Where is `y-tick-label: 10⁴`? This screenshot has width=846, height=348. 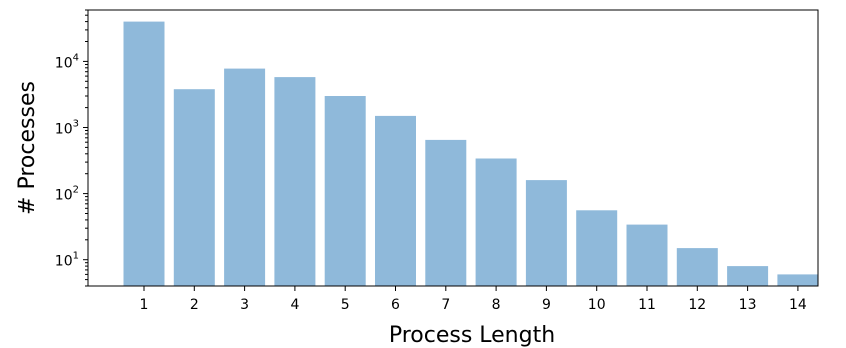
y-tick-label: 10⁴ is located at coordinates (67, 61).